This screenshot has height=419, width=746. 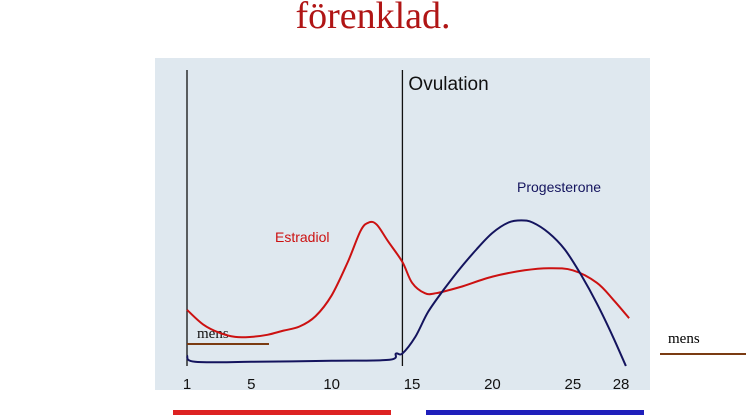 What do you see at coordinates (492, 384) in the screenshot?
I see `x-tick-label: 20` at bounding box center [492, 384].